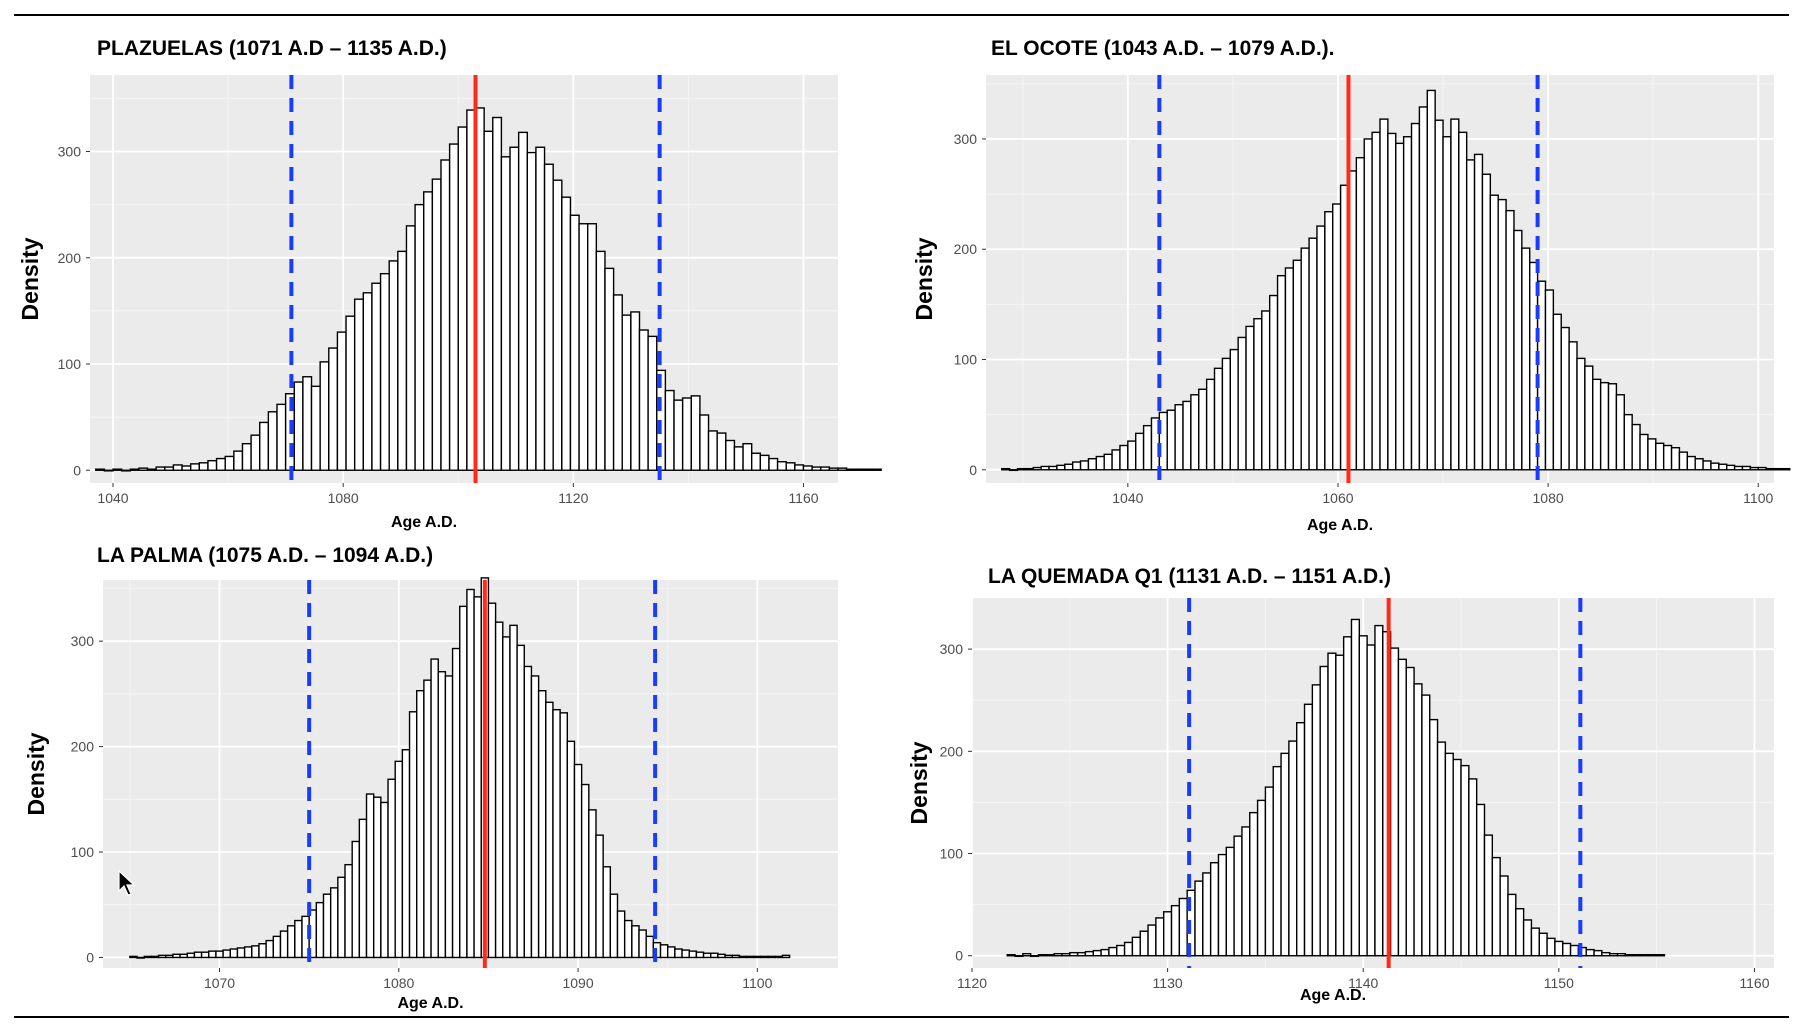 Image resolution: width=1803 pixels, height=1031 pixels. Describe the element at coordinates (901, 15) in the screenshot. I see `top-rule` at that location.